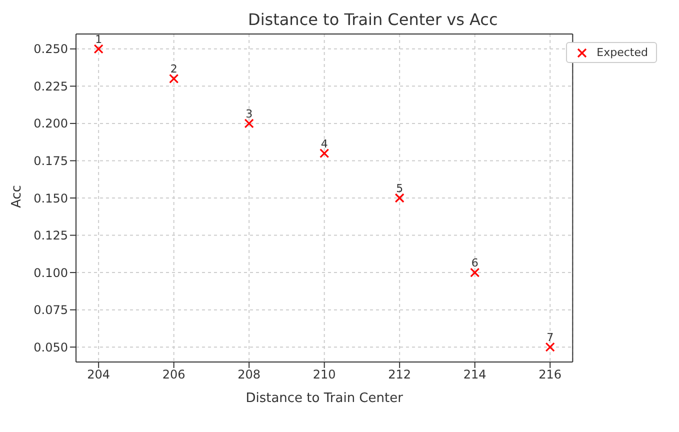  I want to click on y-tick-label: 0.075, so click(51, 310).